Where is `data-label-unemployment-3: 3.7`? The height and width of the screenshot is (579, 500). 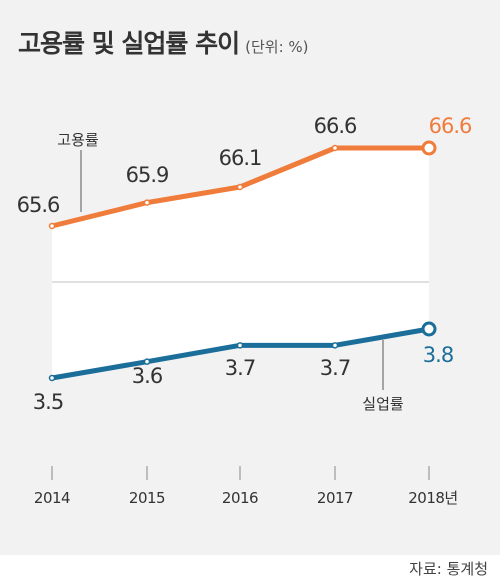
data-label-unemployment-3: 3.7 is located at coordinates (335, 368).